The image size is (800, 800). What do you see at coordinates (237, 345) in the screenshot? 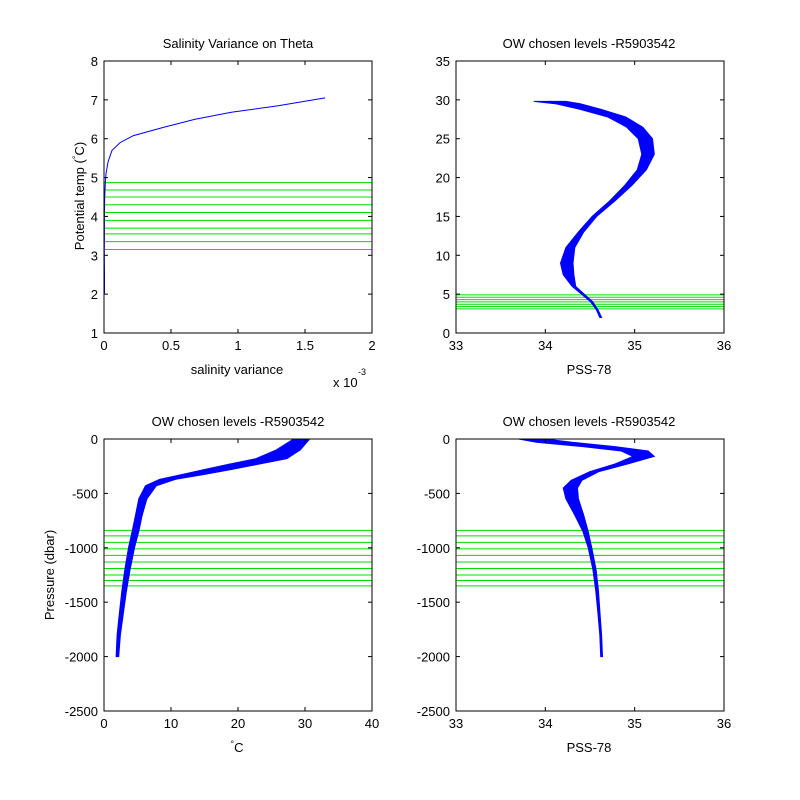
I see `x-tick-label: 1` at bounding box center [237, 345].